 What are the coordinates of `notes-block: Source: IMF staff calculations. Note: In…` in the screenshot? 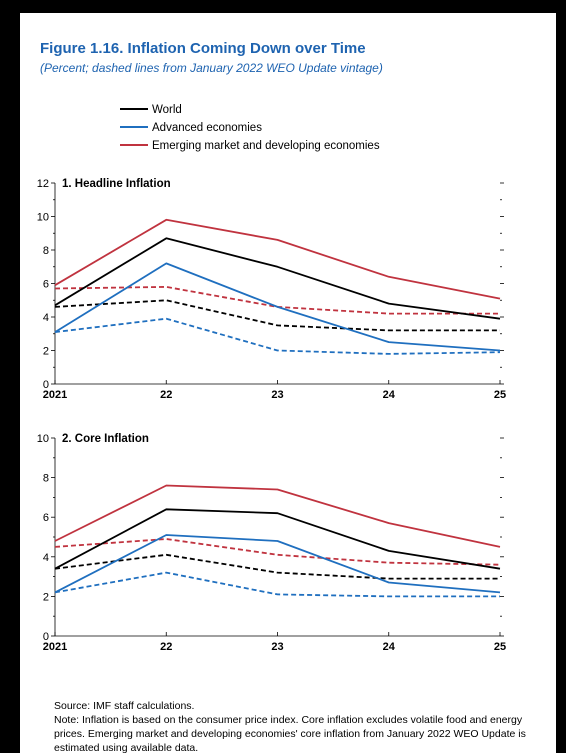 It's located at (299, 726).